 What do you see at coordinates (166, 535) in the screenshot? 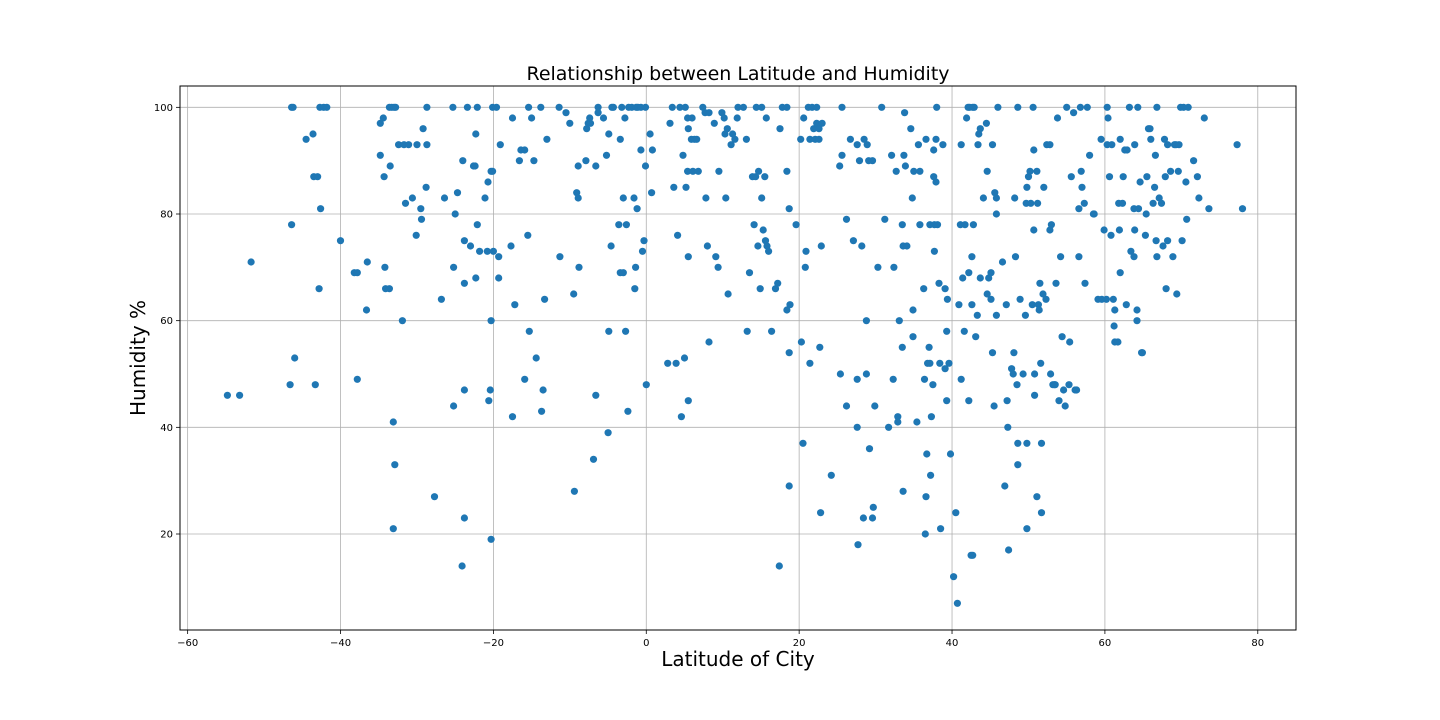
I see `y-tick-label: 20` at bounding box center [166, 535].